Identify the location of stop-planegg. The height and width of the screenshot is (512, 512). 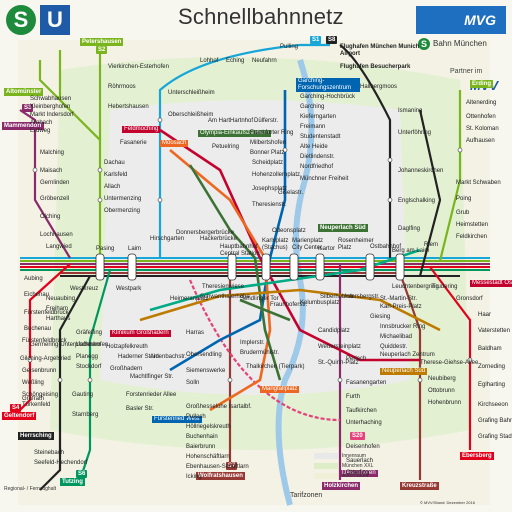
(90, 380).